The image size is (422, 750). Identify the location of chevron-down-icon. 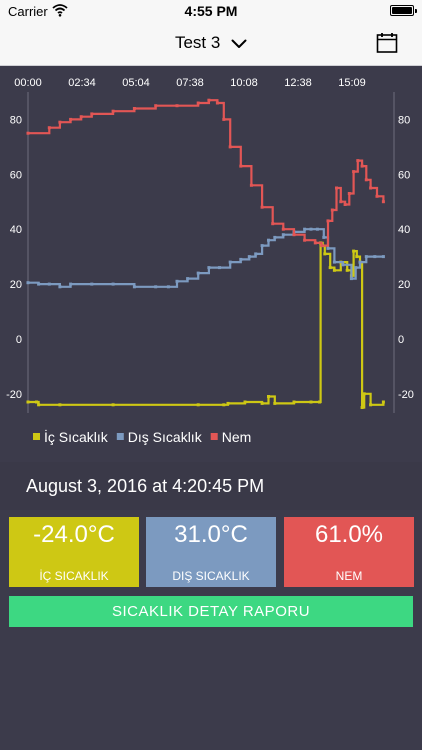
(239, 43).